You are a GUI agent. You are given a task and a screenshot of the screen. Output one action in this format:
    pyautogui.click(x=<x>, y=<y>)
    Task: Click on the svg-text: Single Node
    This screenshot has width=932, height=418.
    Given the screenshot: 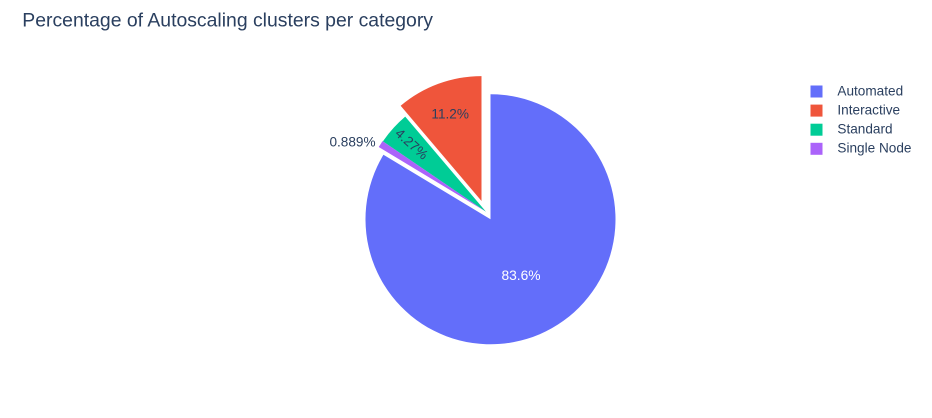 What is the action you would take?
    pyautogui.click(x=874, y=148)
    